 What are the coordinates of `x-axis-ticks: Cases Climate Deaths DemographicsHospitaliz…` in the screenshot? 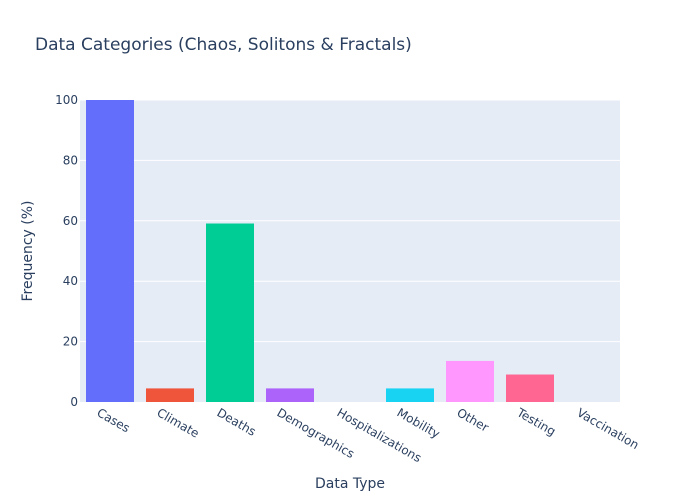 It's located at (368, 435).